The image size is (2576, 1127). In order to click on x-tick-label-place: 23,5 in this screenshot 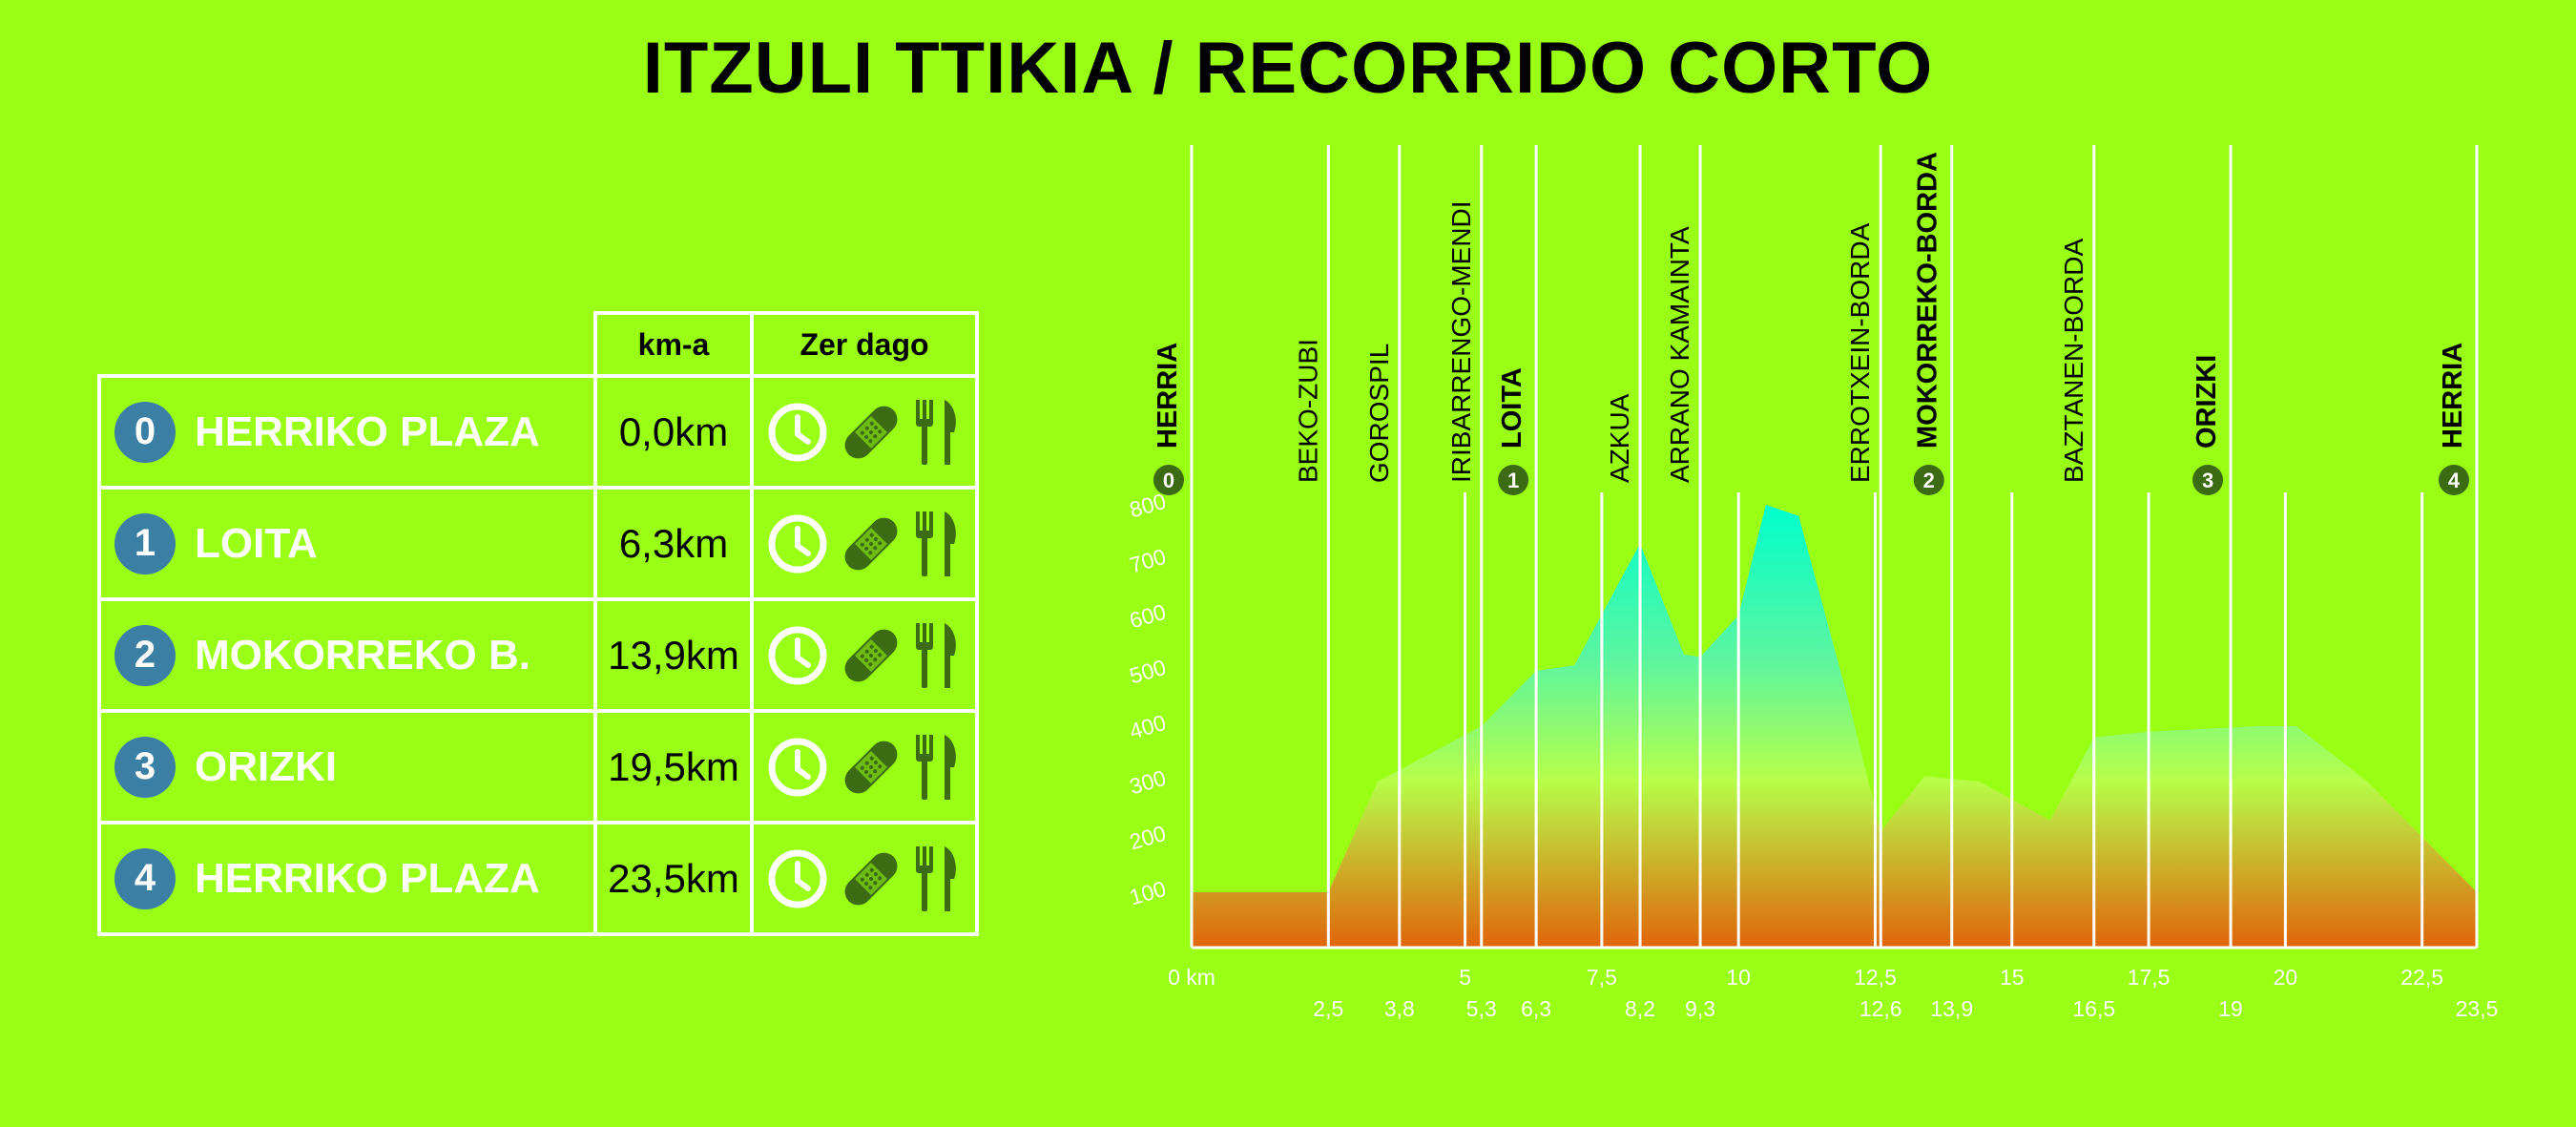, I will do `click(2477, 1008)`.